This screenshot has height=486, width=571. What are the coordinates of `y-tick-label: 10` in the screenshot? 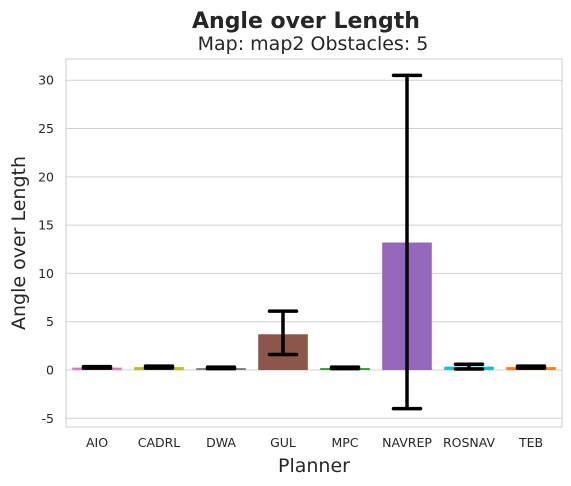 It's located at (46, 273).